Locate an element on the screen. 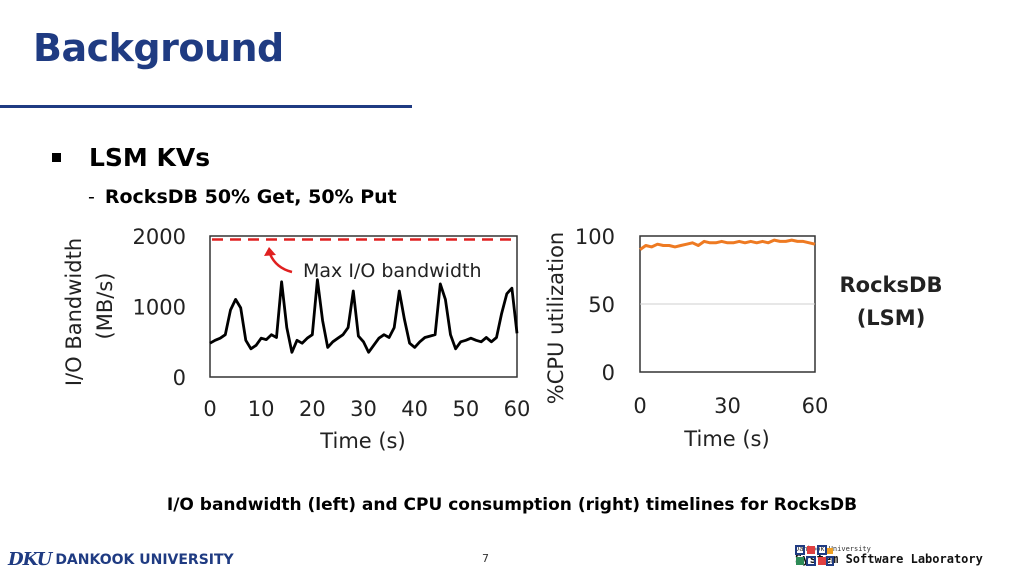 The height and width of the screenshot is (576, 1024). x-tick-label: 40 is located at coordinates (414, 409).